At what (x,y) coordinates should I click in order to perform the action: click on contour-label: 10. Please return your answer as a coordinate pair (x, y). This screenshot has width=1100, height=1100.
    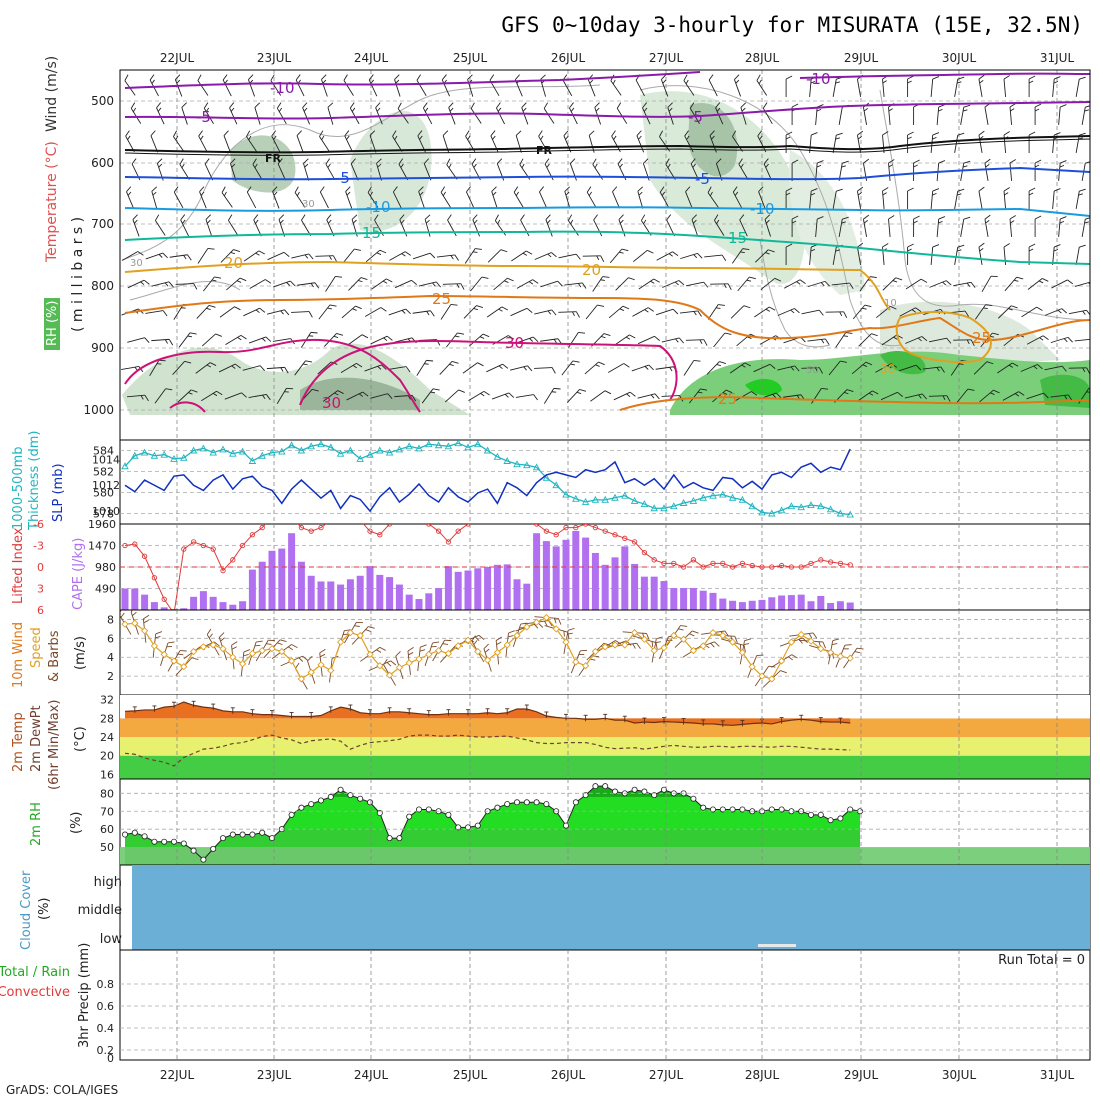
    Looking at the image, I should click on (890, 303).